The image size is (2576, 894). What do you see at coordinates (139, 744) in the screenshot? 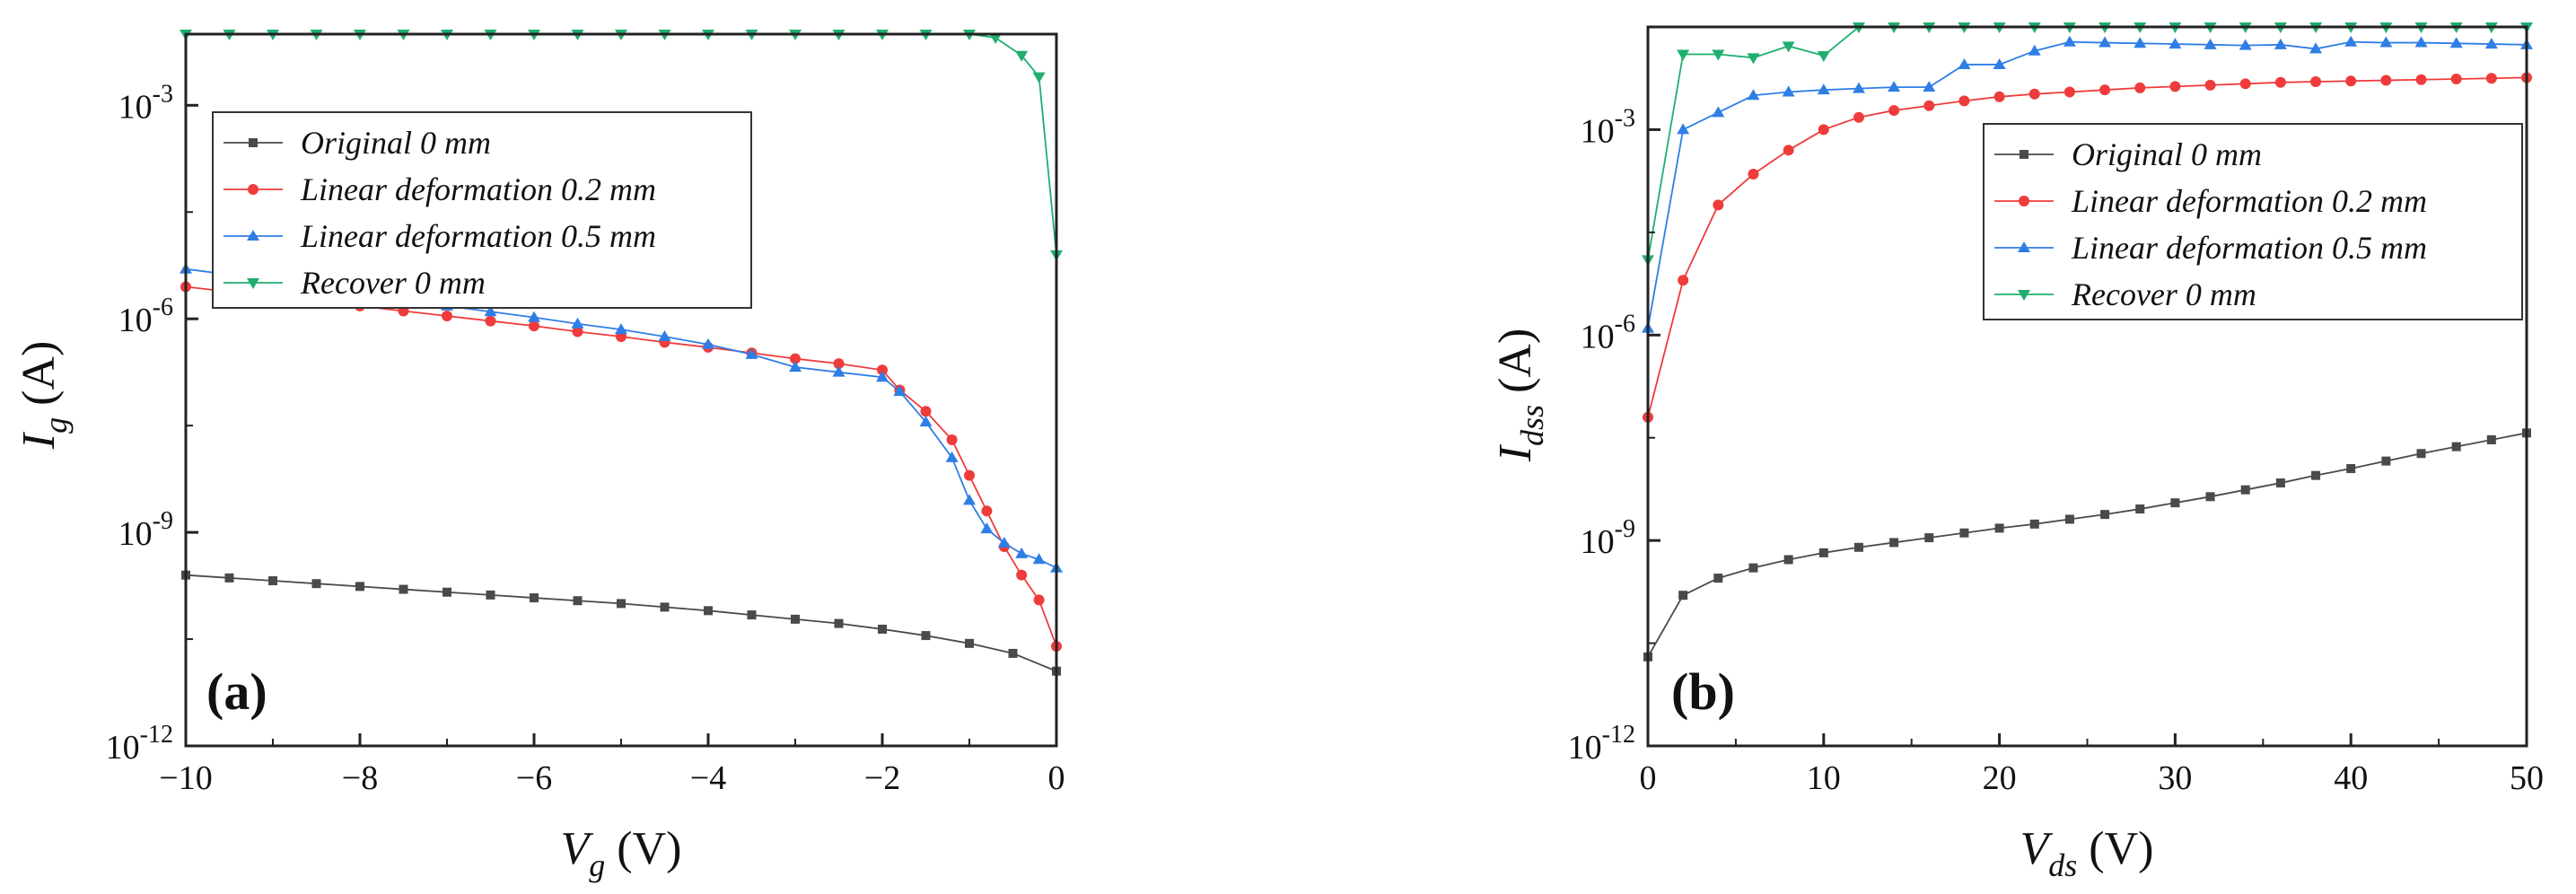
I see `y-tick-label-a-0: 10⁻¹²` at bounding box center [139, 744].